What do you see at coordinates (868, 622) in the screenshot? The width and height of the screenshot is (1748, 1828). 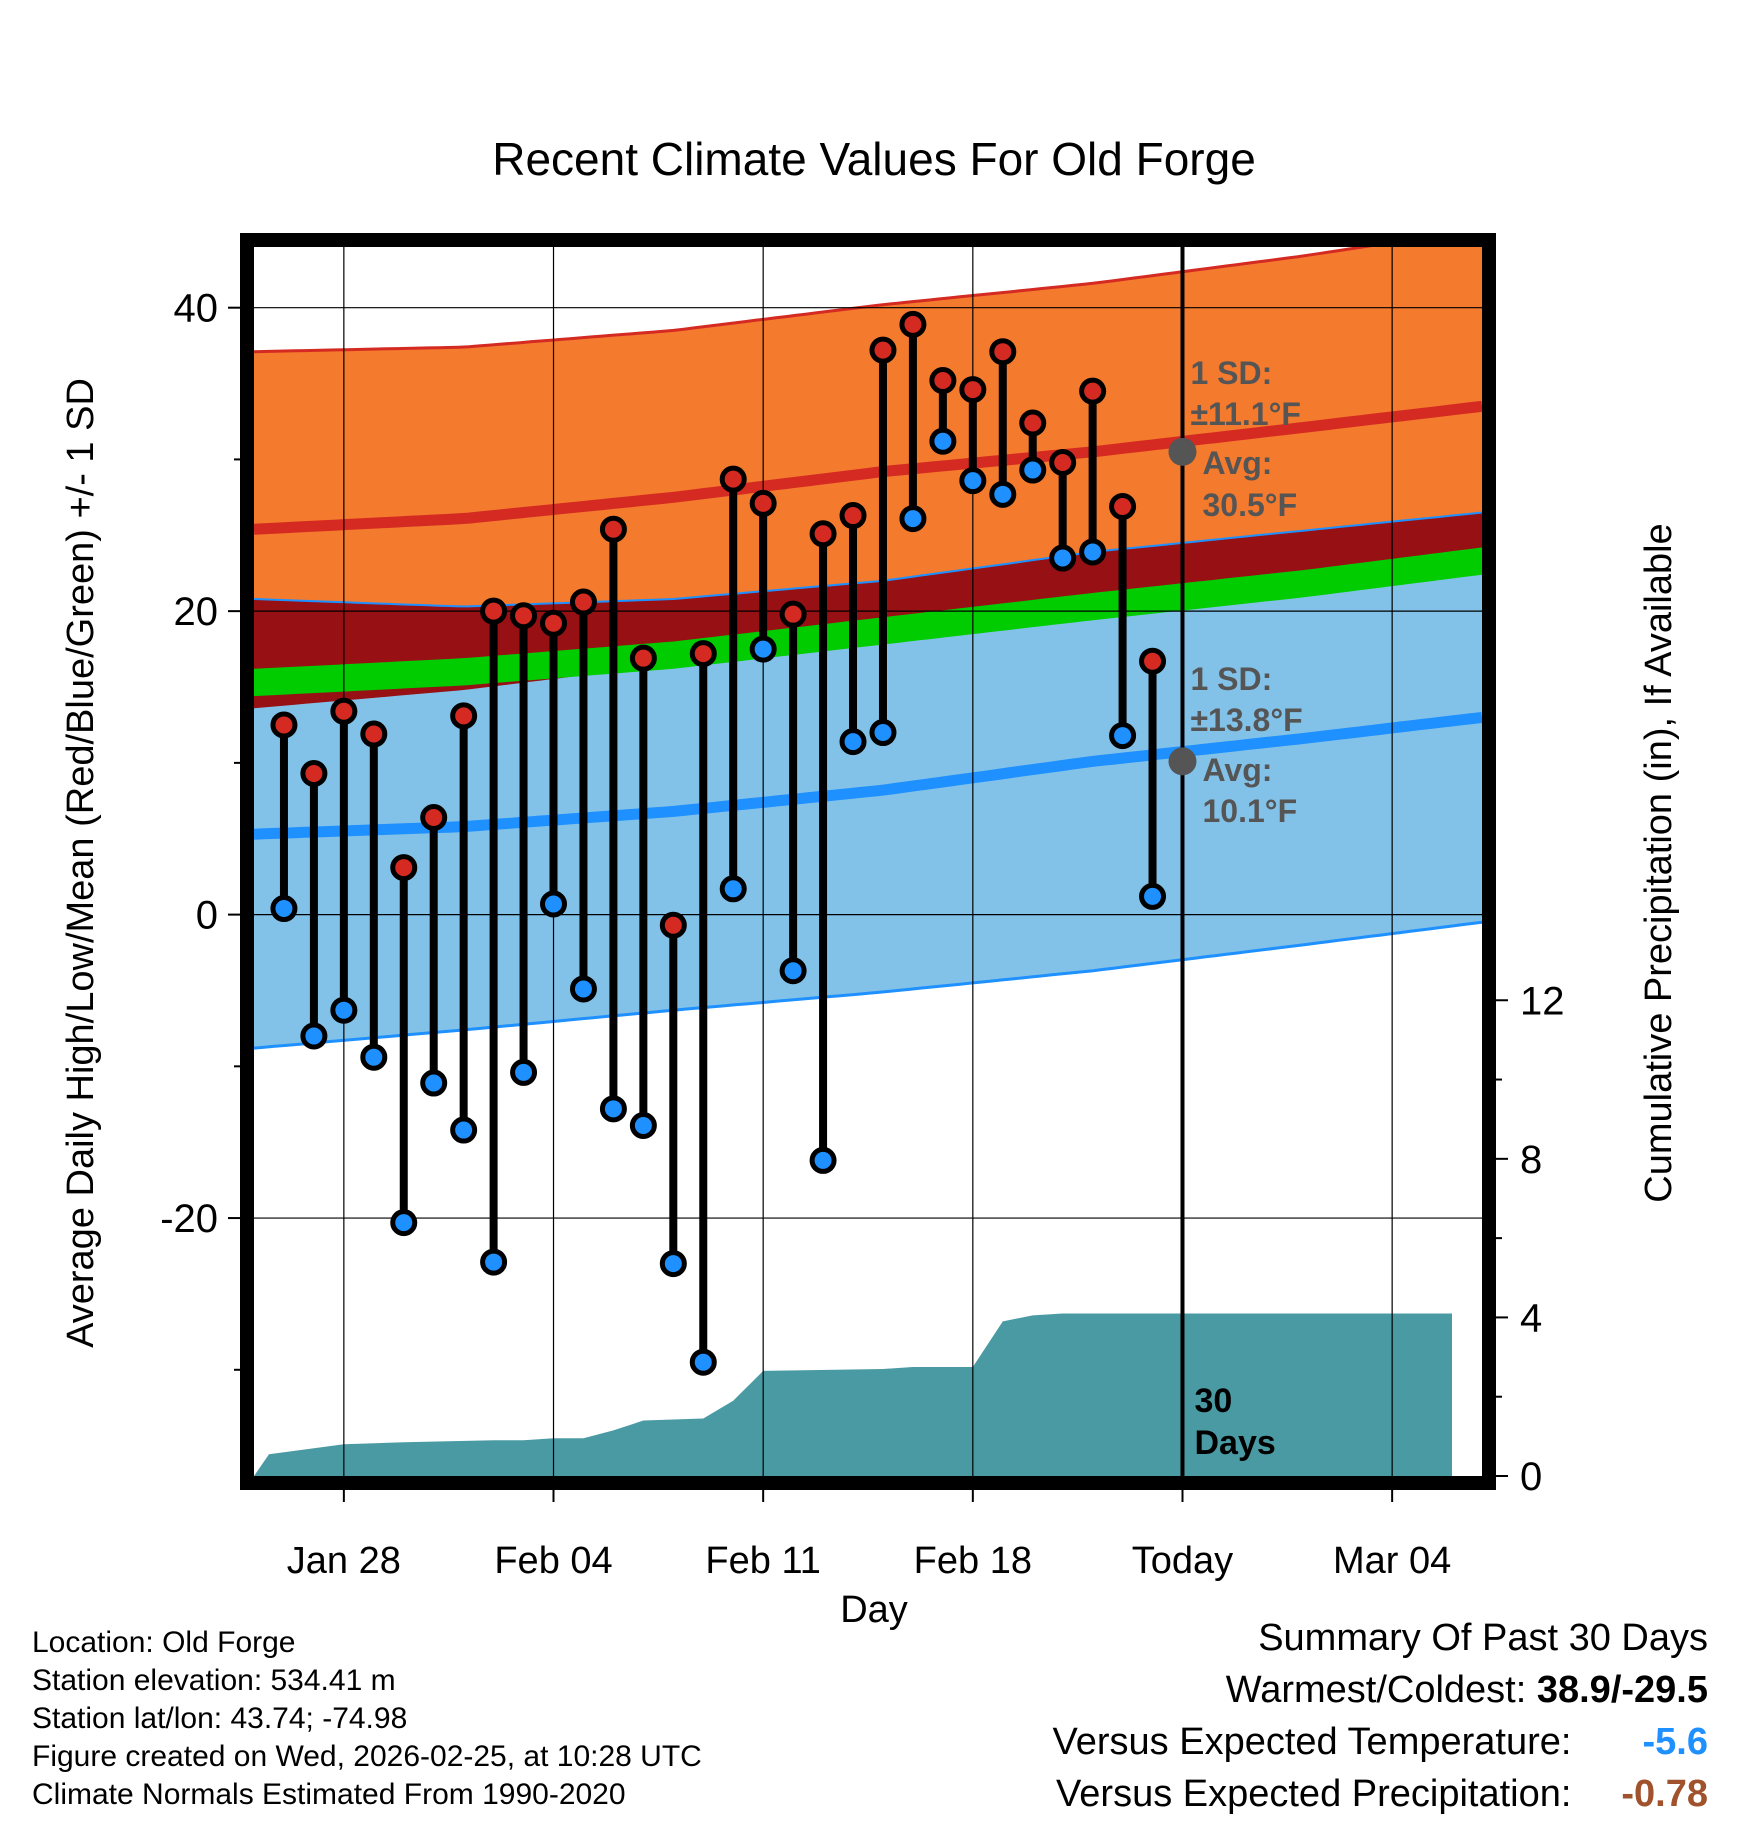 I see `normal-mean-band` at bounding box center [868, 622].